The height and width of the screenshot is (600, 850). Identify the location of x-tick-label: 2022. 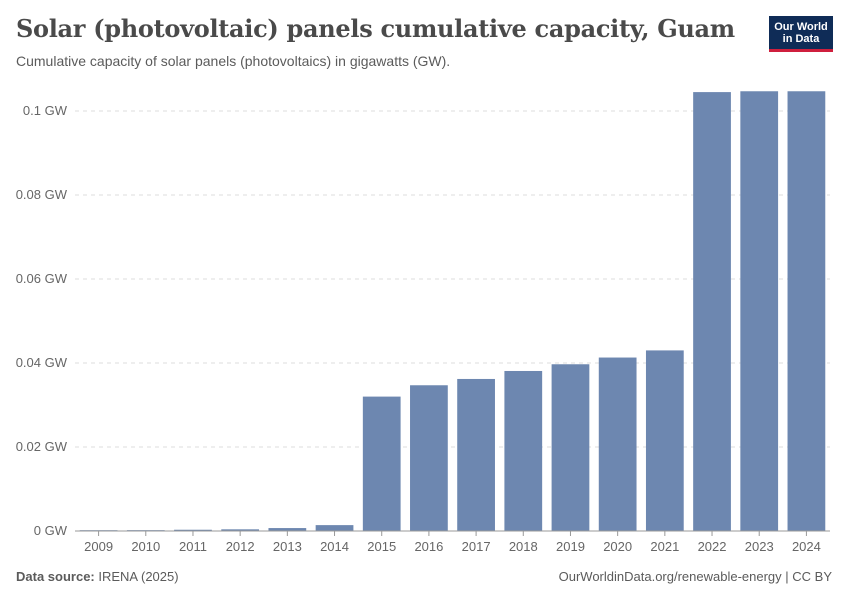
(712, 546).